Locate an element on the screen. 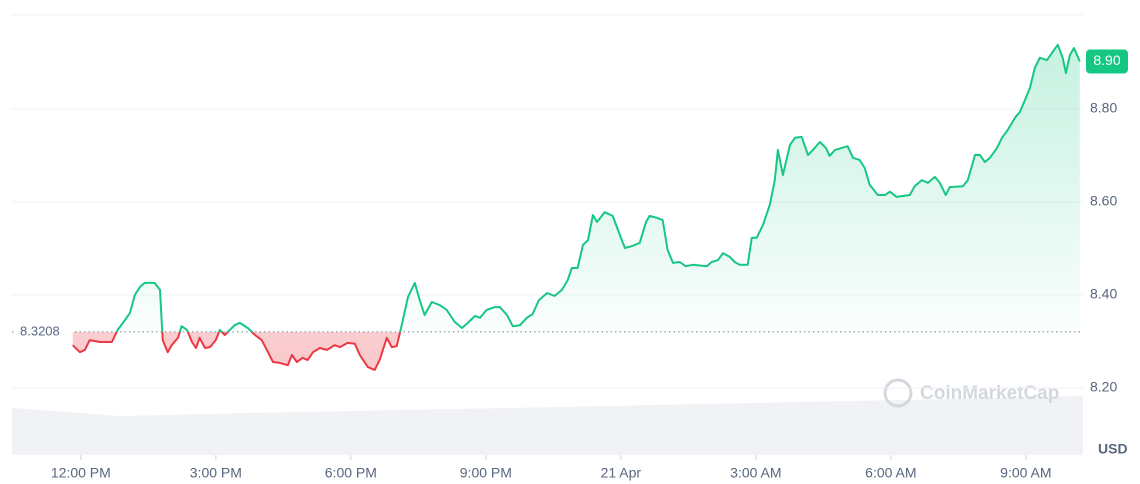 The height and width of the screenshot is (484, 1140). price-label-bg is located at coordinates (1107, 61).